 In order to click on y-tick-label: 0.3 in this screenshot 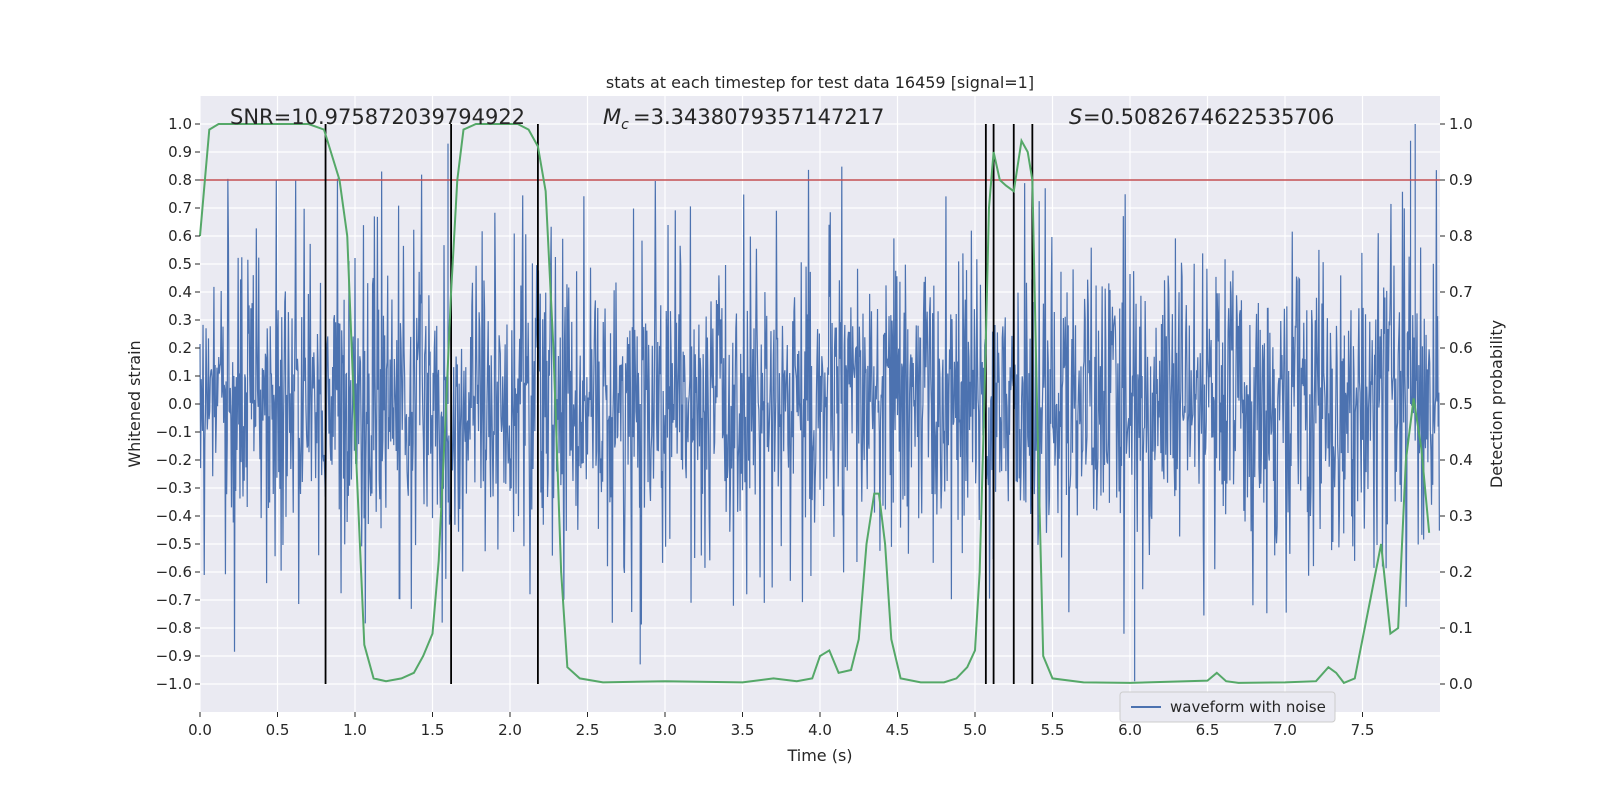, I will do `click(180, 320)`.